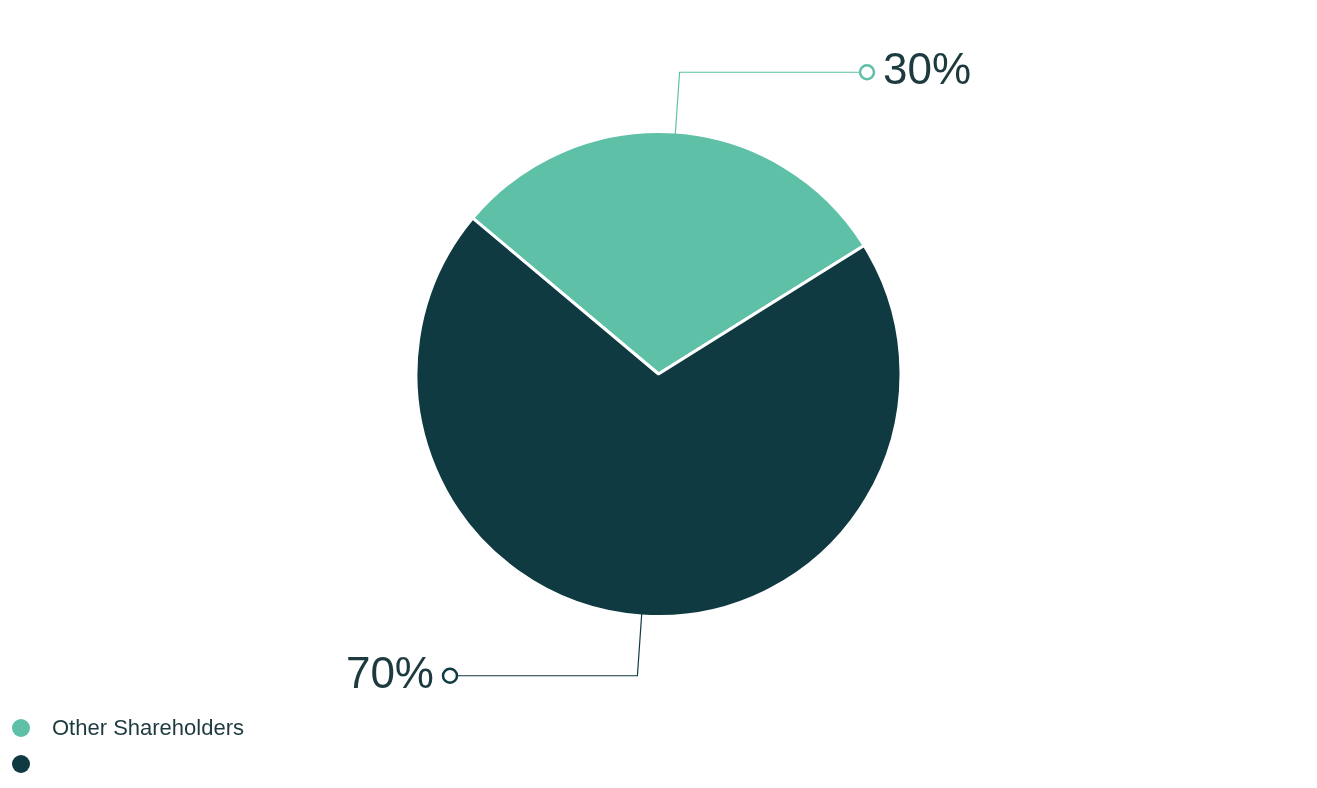  I want to click on data-label: 70%, so click(389, 672).